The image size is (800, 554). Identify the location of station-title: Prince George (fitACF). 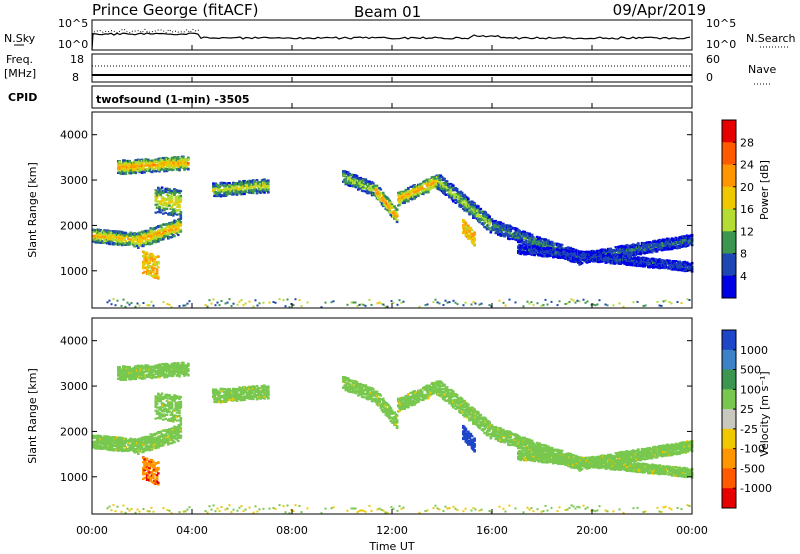
(175, 10).